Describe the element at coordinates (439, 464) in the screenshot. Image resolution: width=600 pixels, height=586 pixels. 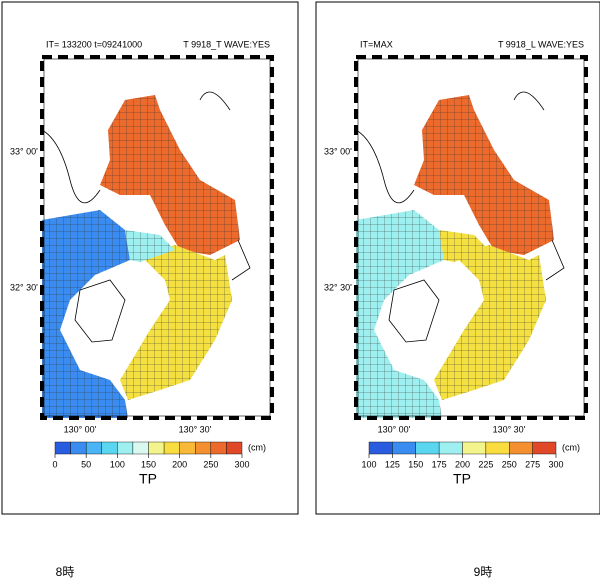
I see `colorbar-tick-label: 175` at that location.